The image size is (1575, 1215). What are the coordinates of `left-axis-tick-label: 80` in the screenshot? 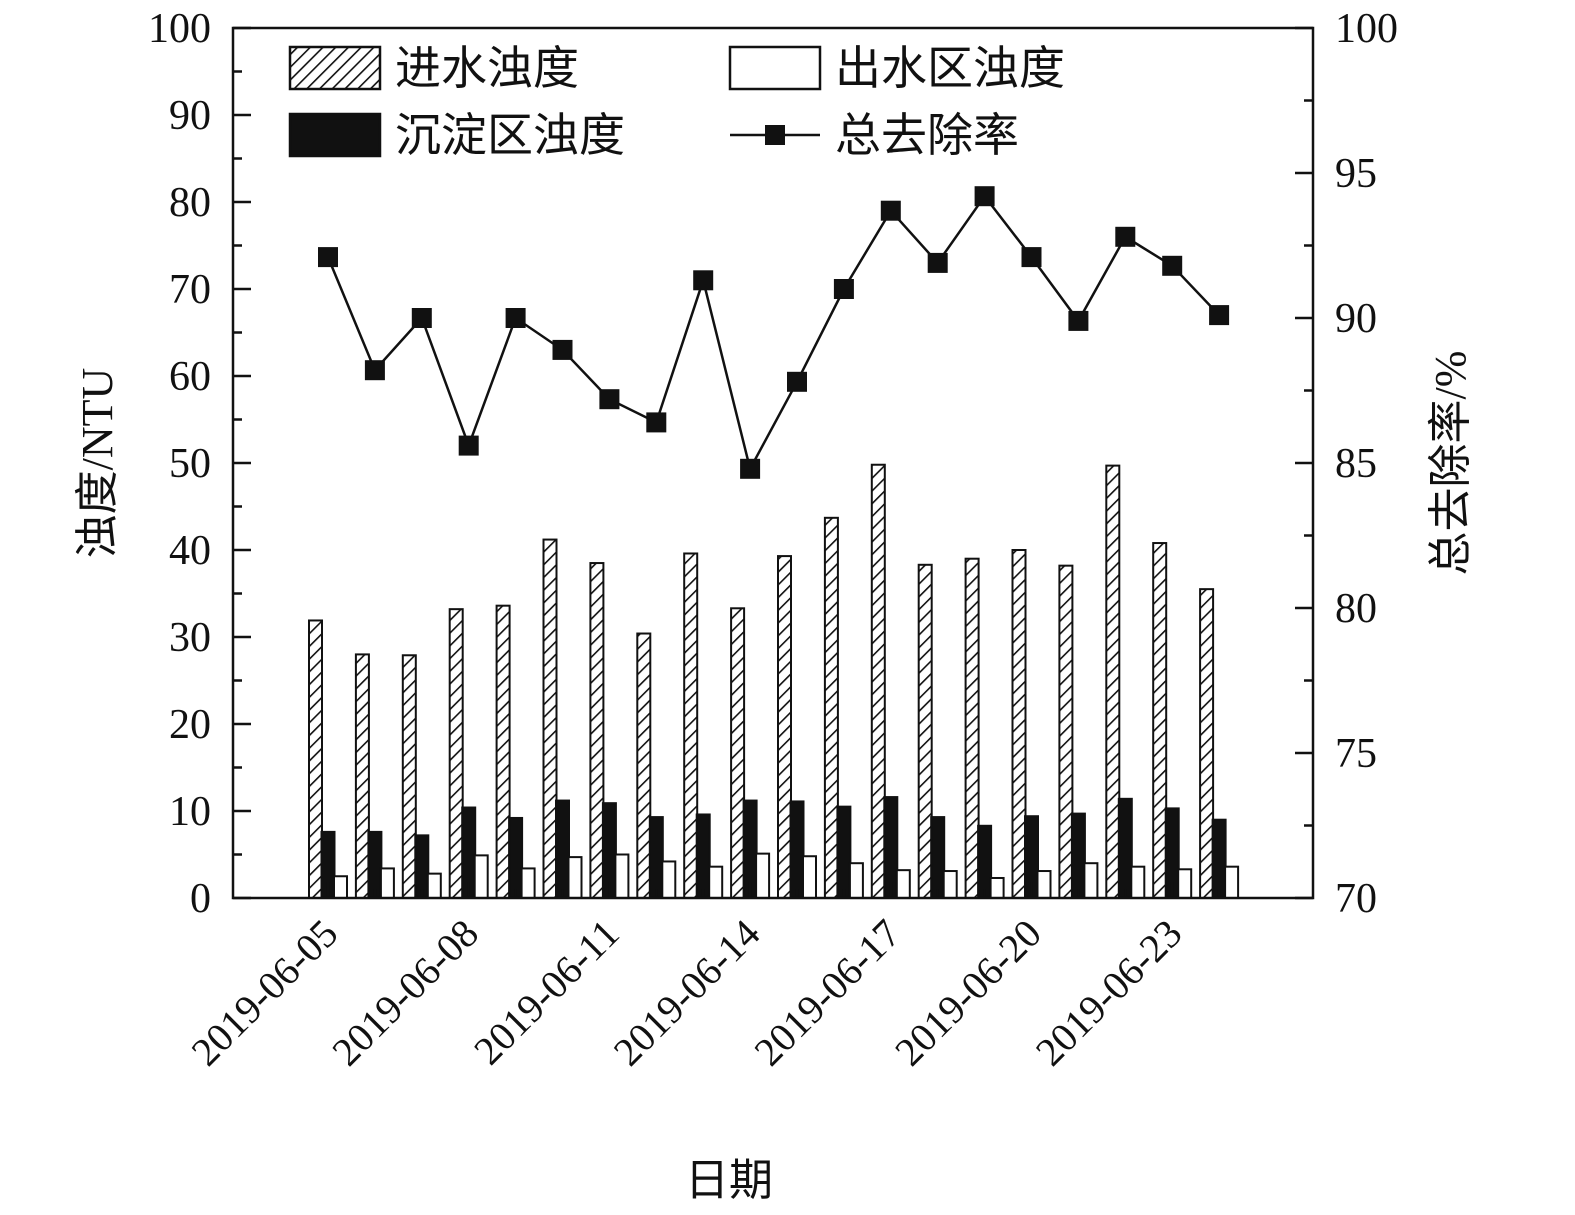 It's located at (190, 203).